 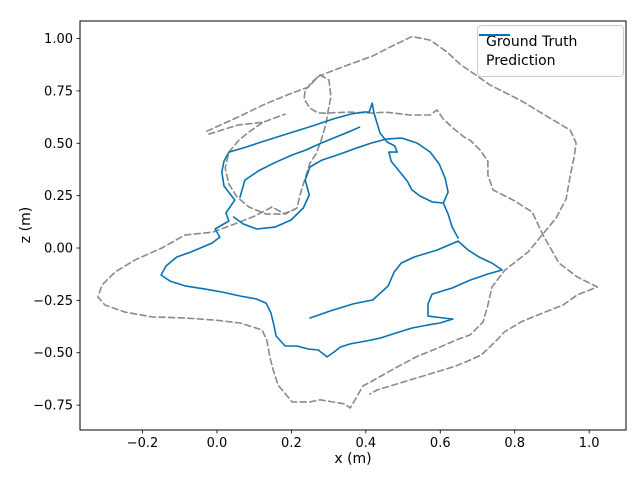 What do you see at coordinates (291, 443) in the screenshot?
I see `x-tick-label: 0.2` at bounding box center [291, 443].